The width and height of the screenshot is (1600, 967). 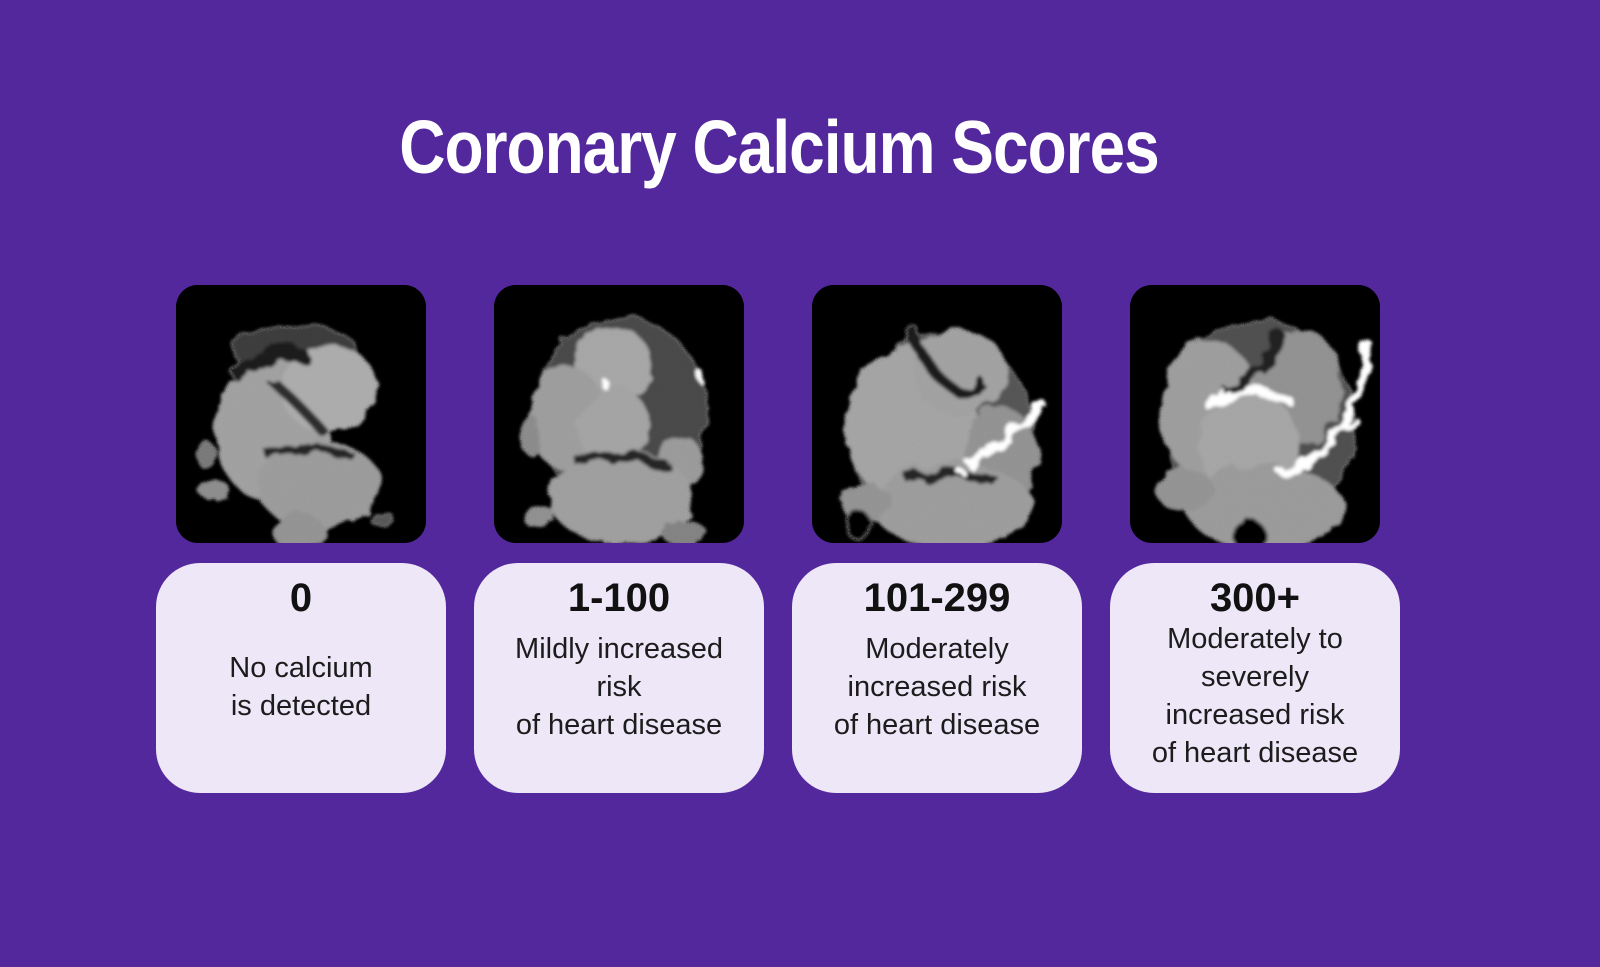 What do you see at coordinates (937, 598) in the screenshot?
I see `score-value: 101-299` at bounding box center [937, 598].